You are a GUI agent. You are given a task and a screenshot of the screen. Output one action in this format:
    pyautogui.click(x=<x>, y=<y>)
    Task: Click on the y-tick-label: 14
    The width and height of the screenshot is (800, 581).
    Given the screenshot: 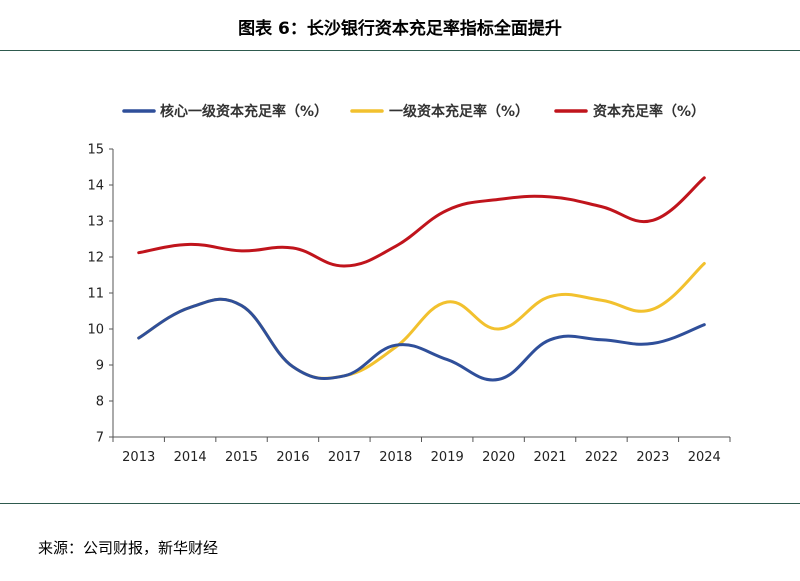 What is the action you would take?
    pyautogui.click(x=95, y=186)
    